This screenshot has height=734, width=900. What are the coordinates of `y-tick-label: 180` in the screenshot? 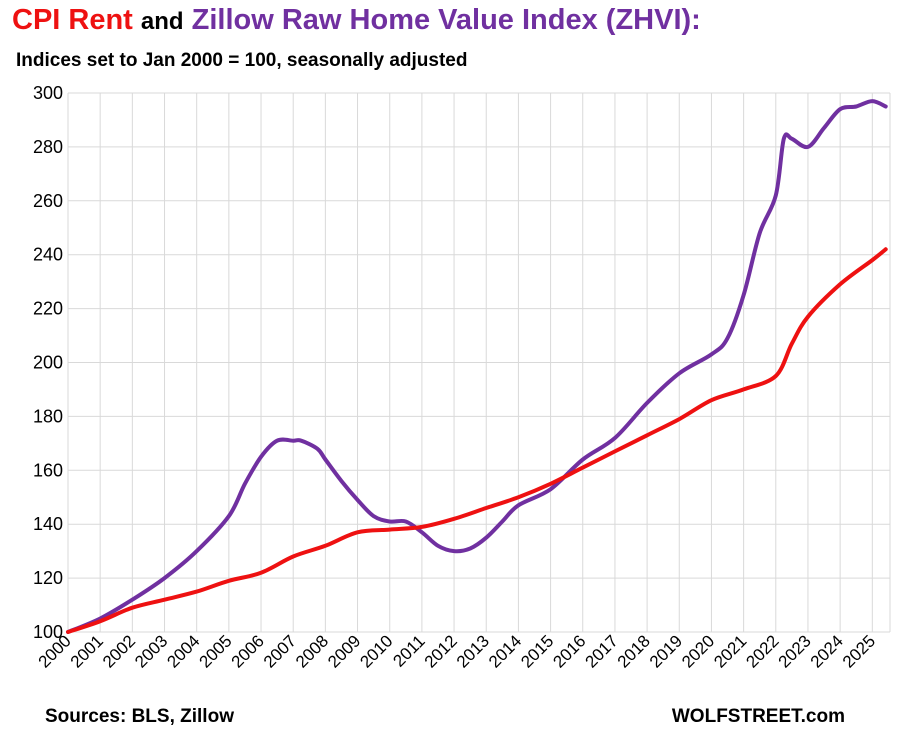 It's located at (48, 416).